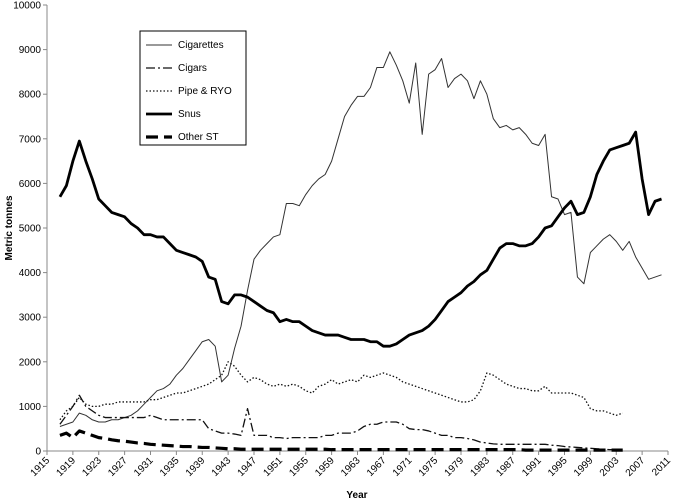 The height and width of the screenshot is (503, 685). Describe the element at coordinates (273, 467) in the screenshot. I see `x-tick-label: 1951` at that location.